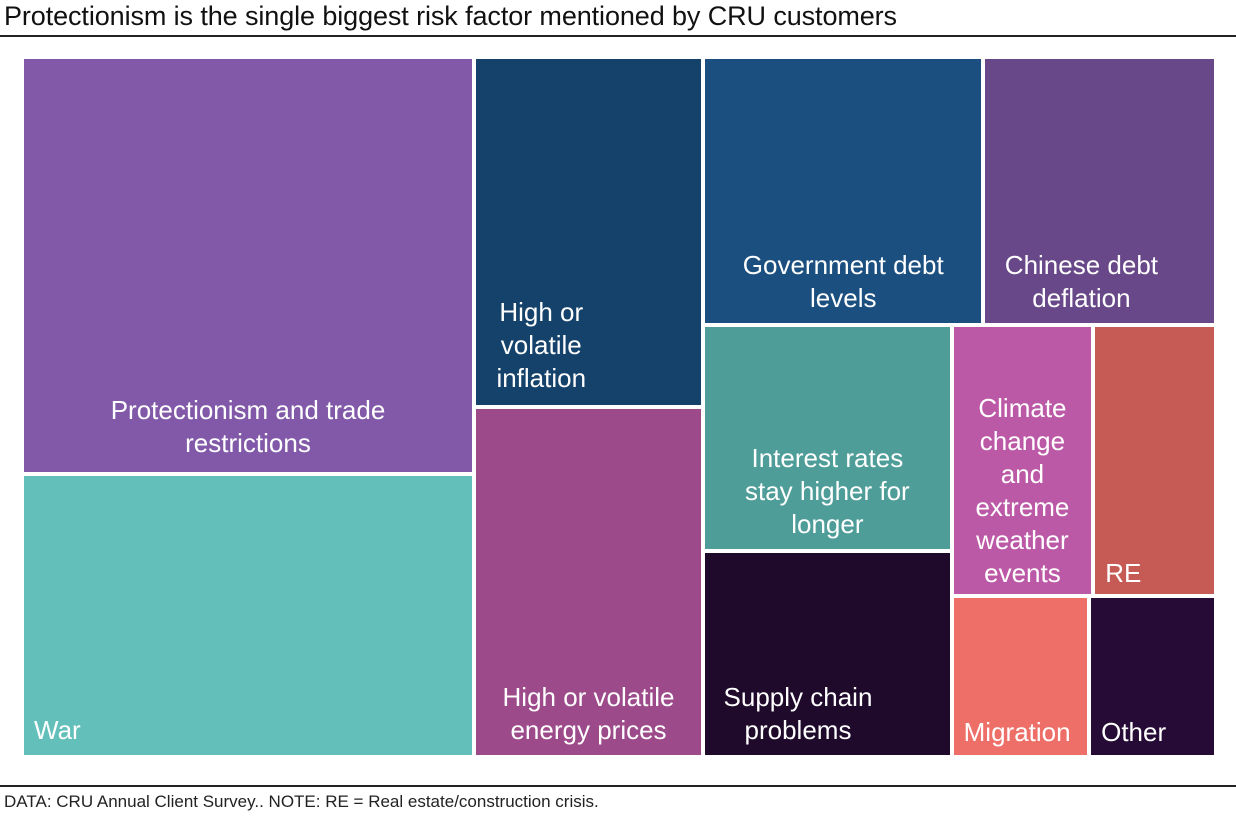 Image resolution: width=1236 pixels, height=823 pixels. I want to click on treemap-label-protectionism: Protectionism and trade restrictions, so click(248, 426).